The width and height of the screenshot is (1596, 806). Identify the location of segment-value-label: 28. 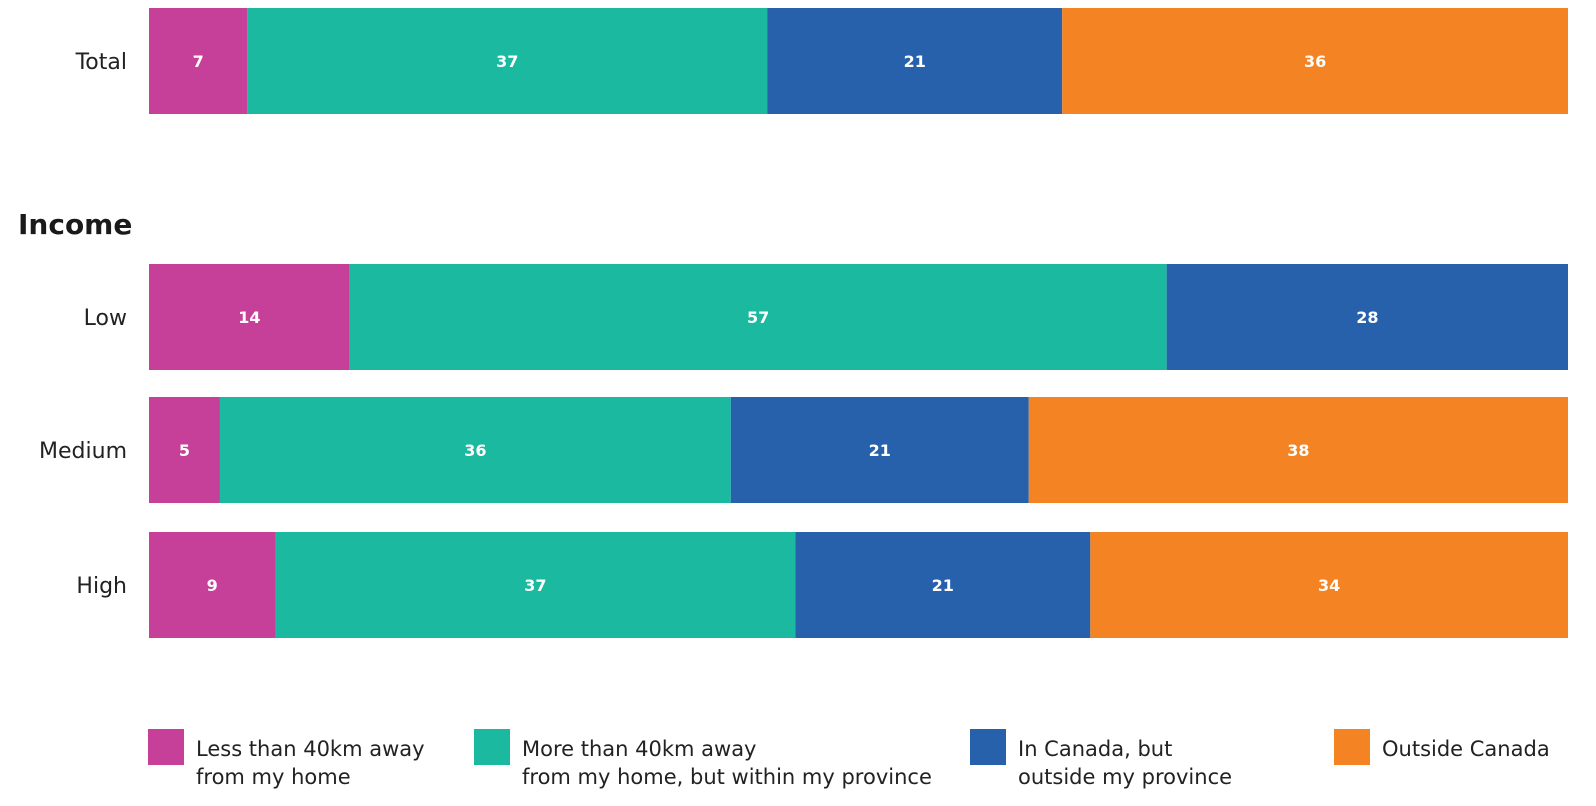
(1367, 317).